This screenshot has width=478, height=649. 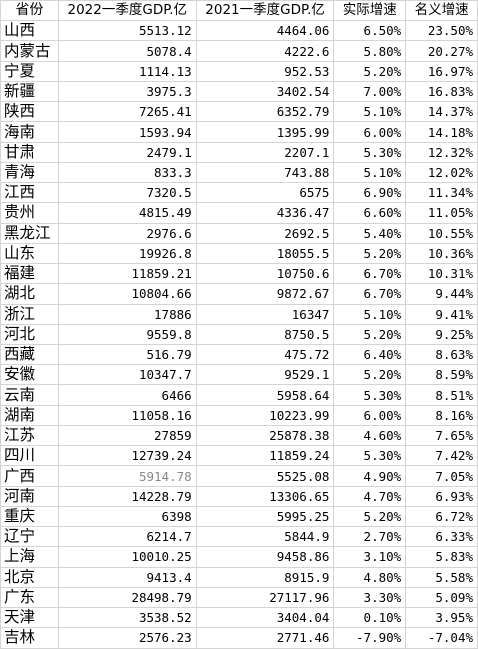 I want to click on cell-gdp-2022: 10010.25, so click(x=127, y=557).